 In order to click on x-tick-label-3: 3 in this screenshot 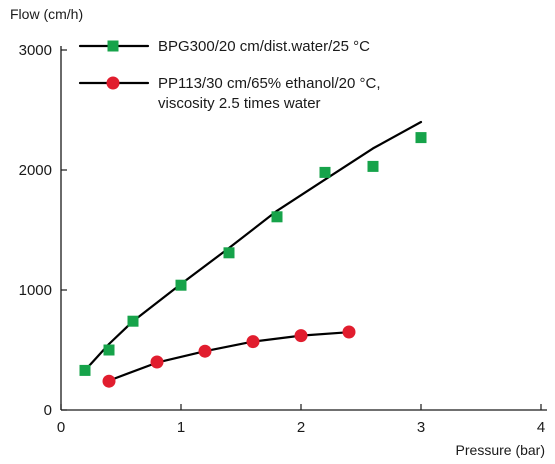, I will do `click(421, 427)`.